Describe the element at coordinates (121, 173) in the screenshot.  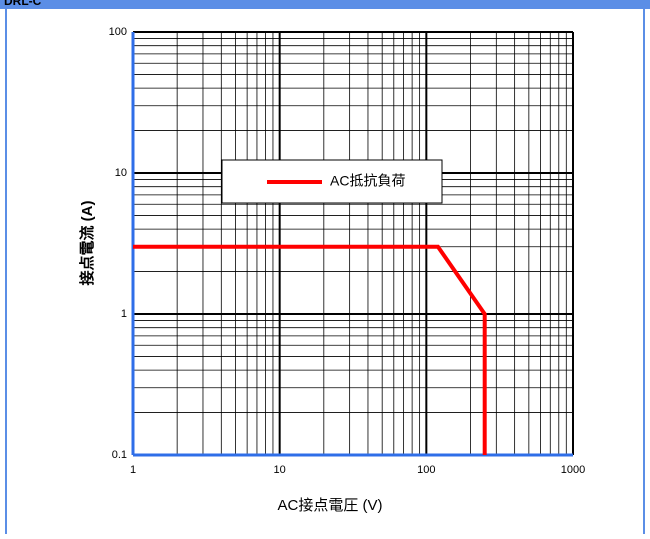
I see `y-tick-label: 10` at that location.